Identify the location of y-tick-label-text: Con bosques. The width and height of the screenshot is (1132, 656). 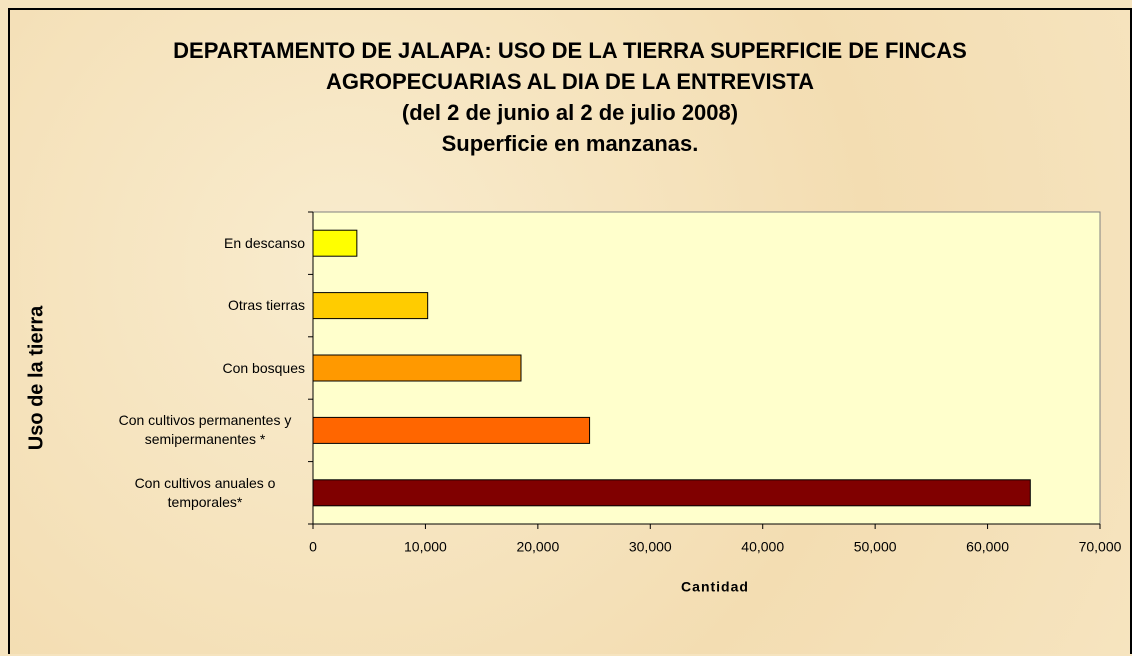
(263, 367).